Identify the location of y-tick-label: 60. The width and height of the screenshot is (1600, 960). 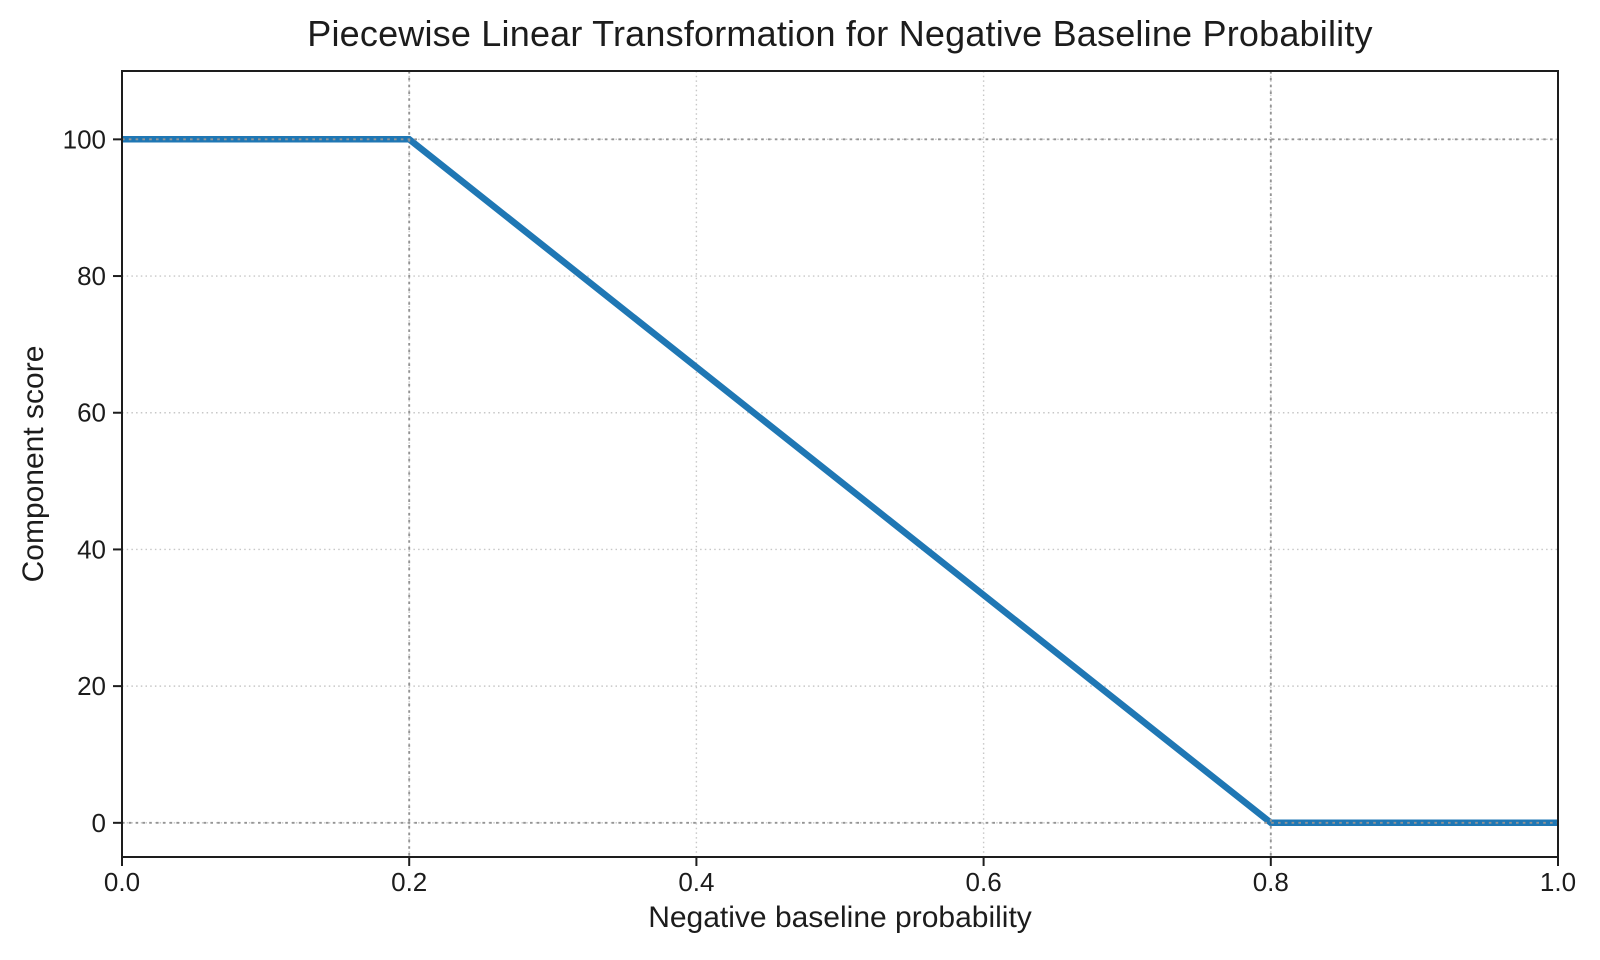
(91, 413).